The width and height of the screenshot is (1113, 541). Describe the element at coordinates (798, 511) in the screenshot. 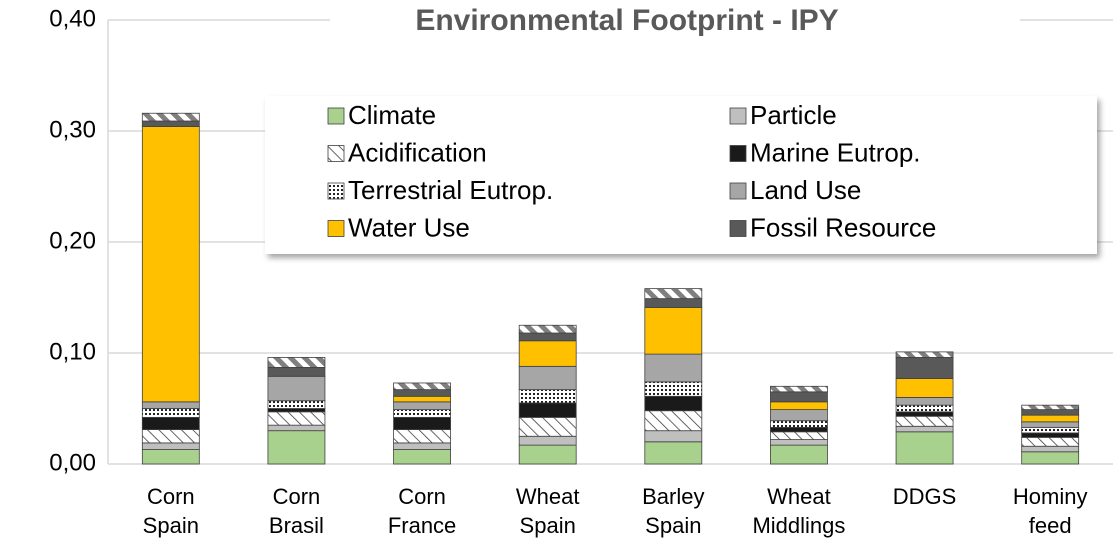

I see `x-tick-label: Wheat Middlings` at that location.